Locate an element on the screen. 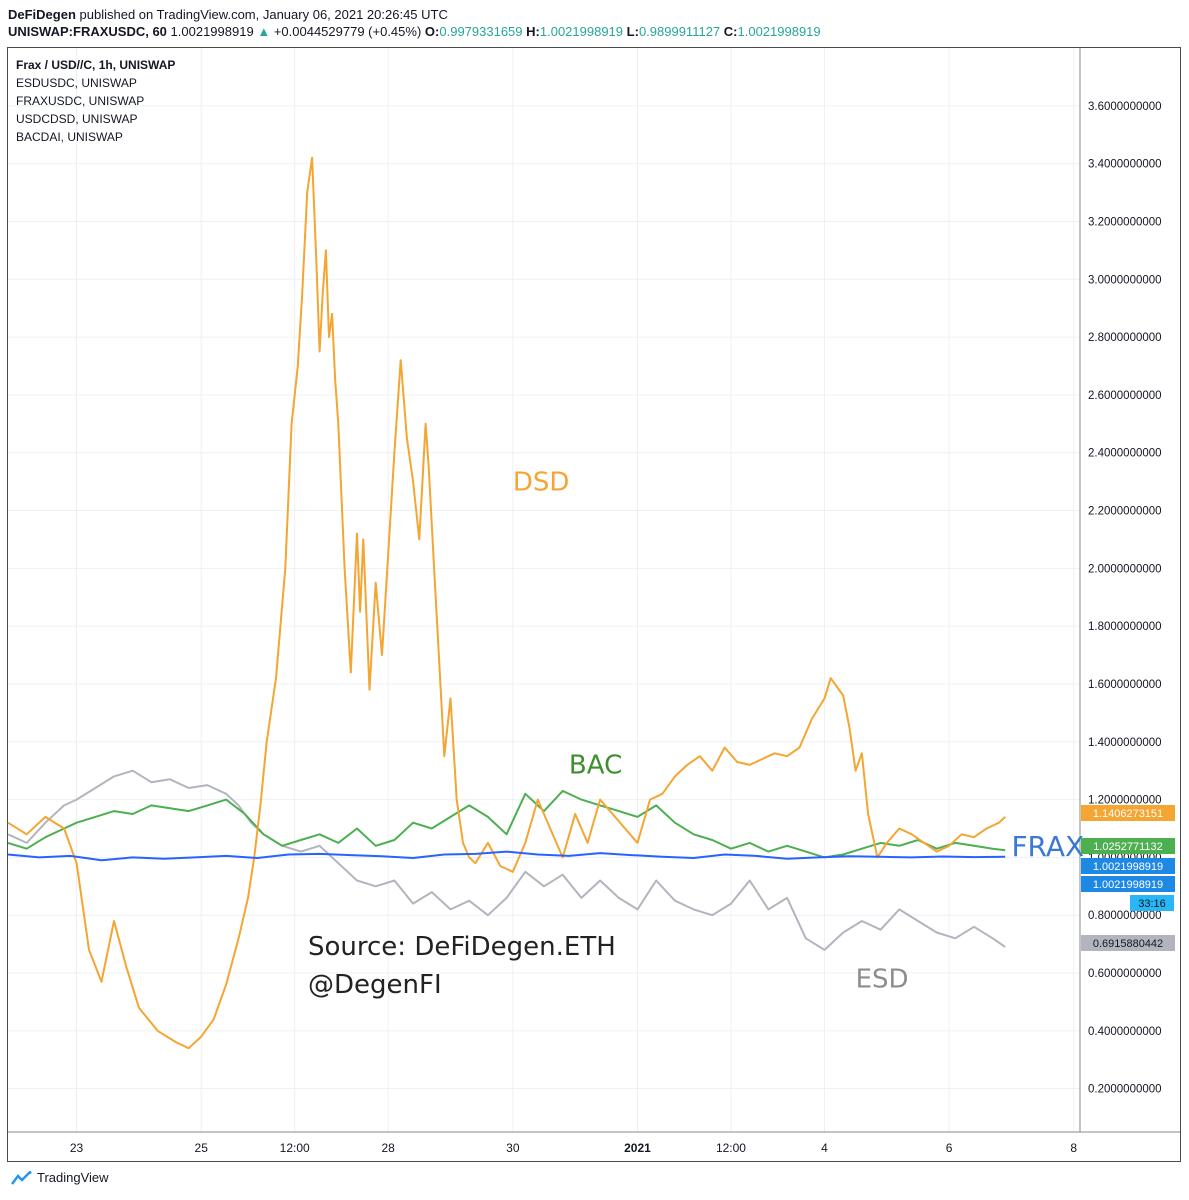  series-label-frax: FRAX is located at coordinates (1047, 846).